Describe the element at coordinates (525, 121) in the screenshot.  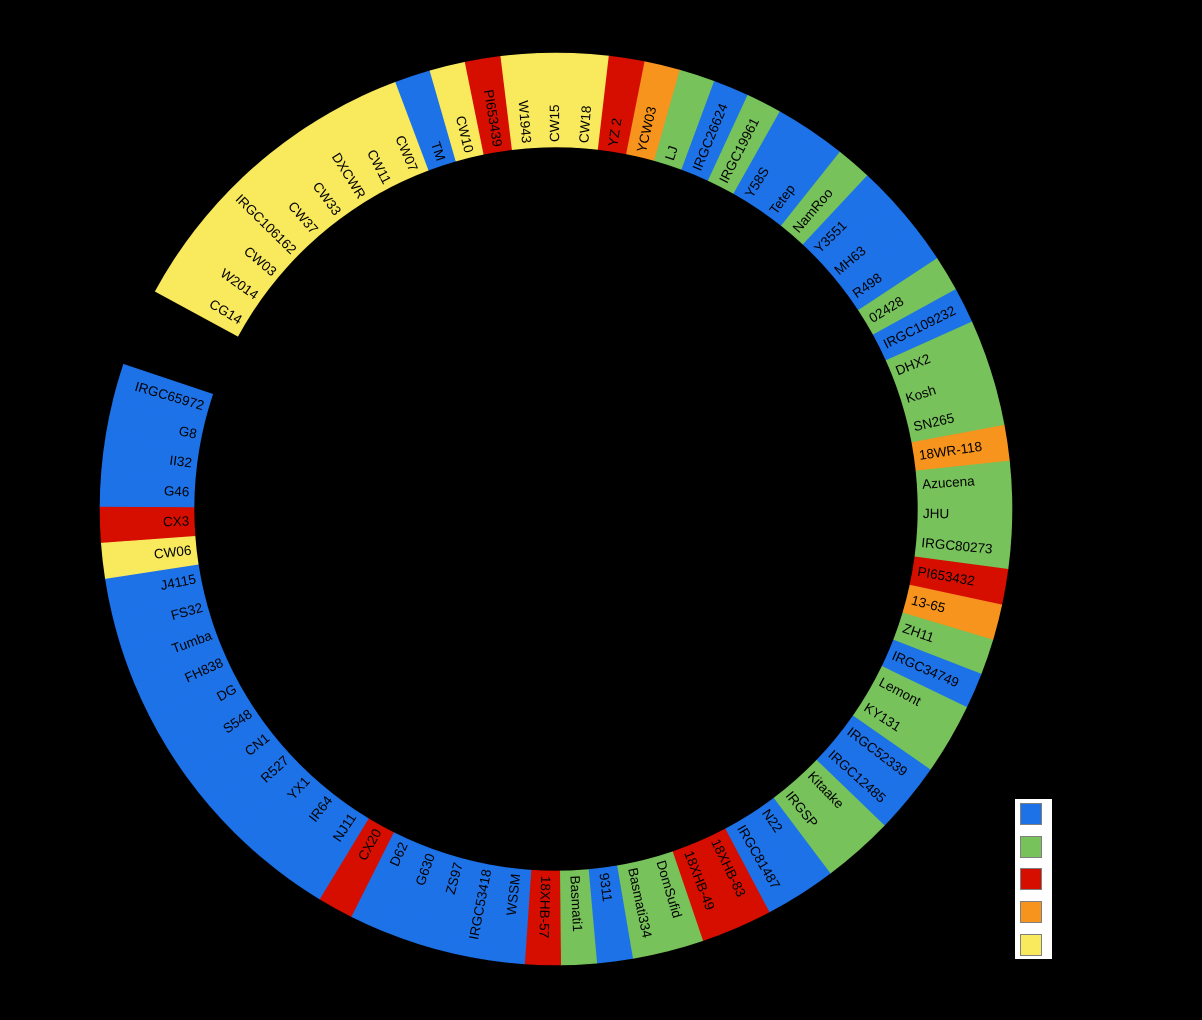
I see `segment-label: W1943` at that location.